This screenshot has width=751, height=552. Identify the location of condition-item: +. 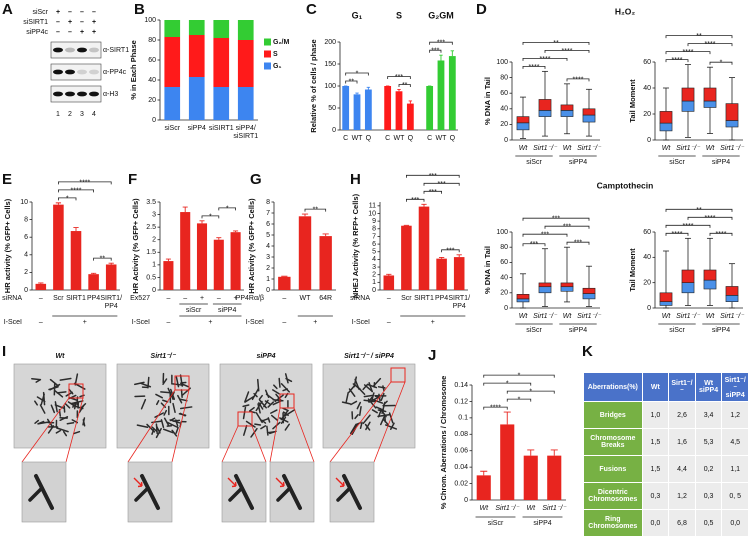
(210, 322).